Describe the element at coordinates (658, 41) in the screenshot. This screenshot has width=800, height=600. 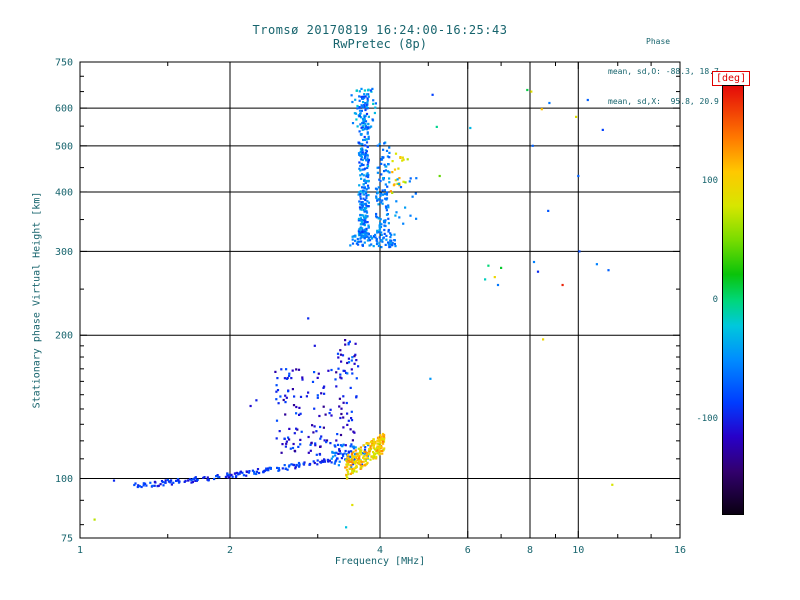
I see `phase-stats-heading: Phase` at that location.